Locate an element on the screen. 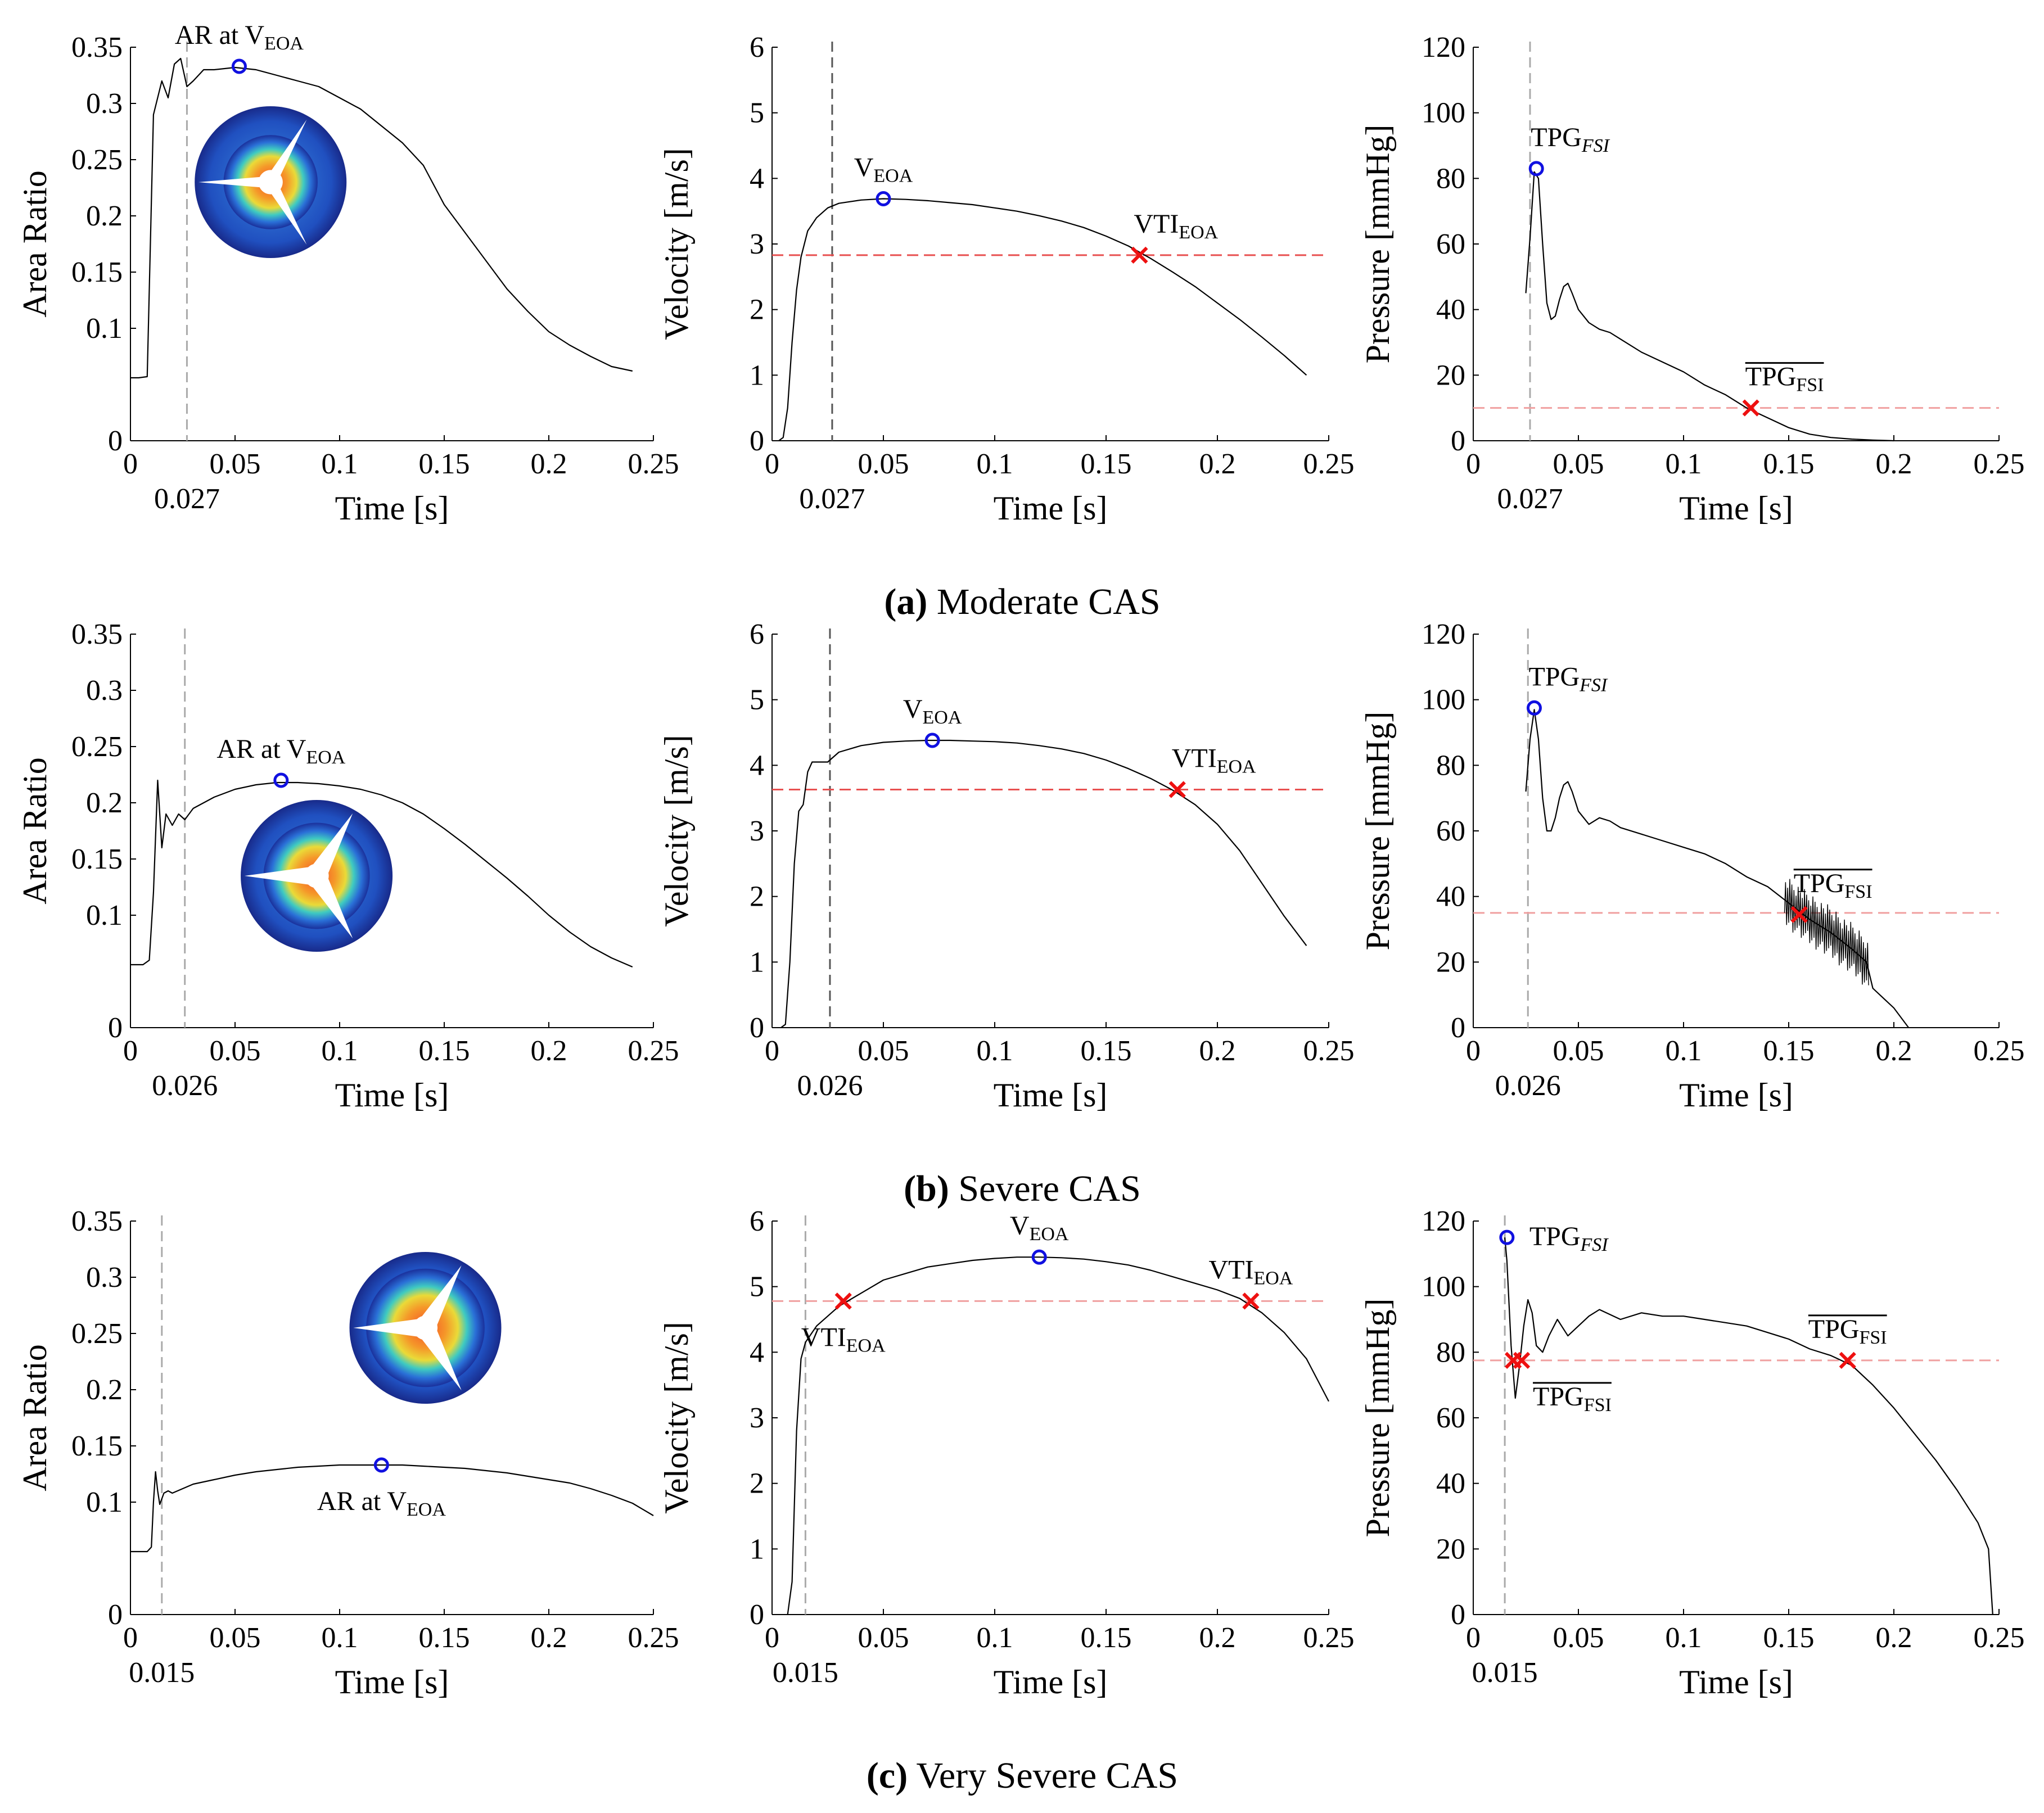  marker-annotation: VTIEOA is located at coordinates (844, 1339).